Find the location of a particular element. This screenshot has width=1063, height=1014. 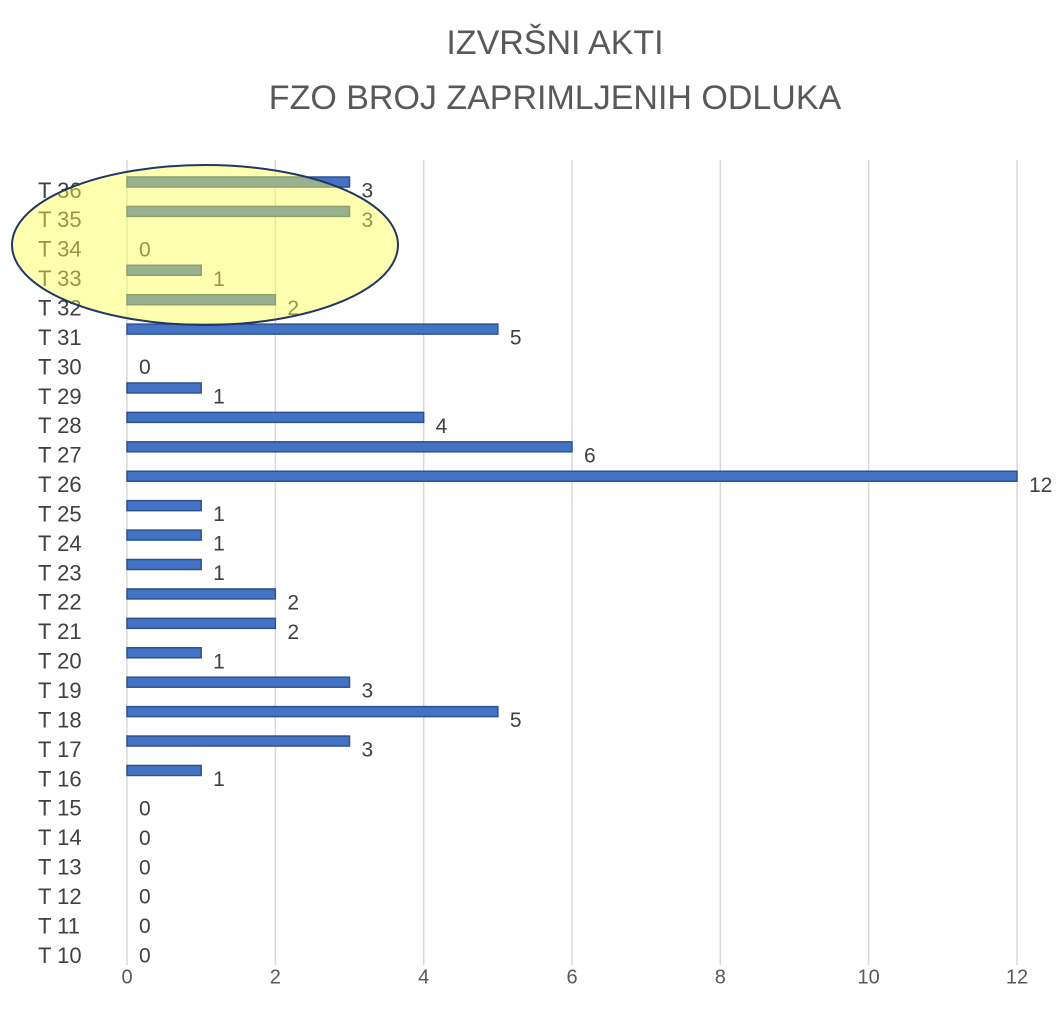

y-tick-label: T 22 is located at coordinates (60, 602).